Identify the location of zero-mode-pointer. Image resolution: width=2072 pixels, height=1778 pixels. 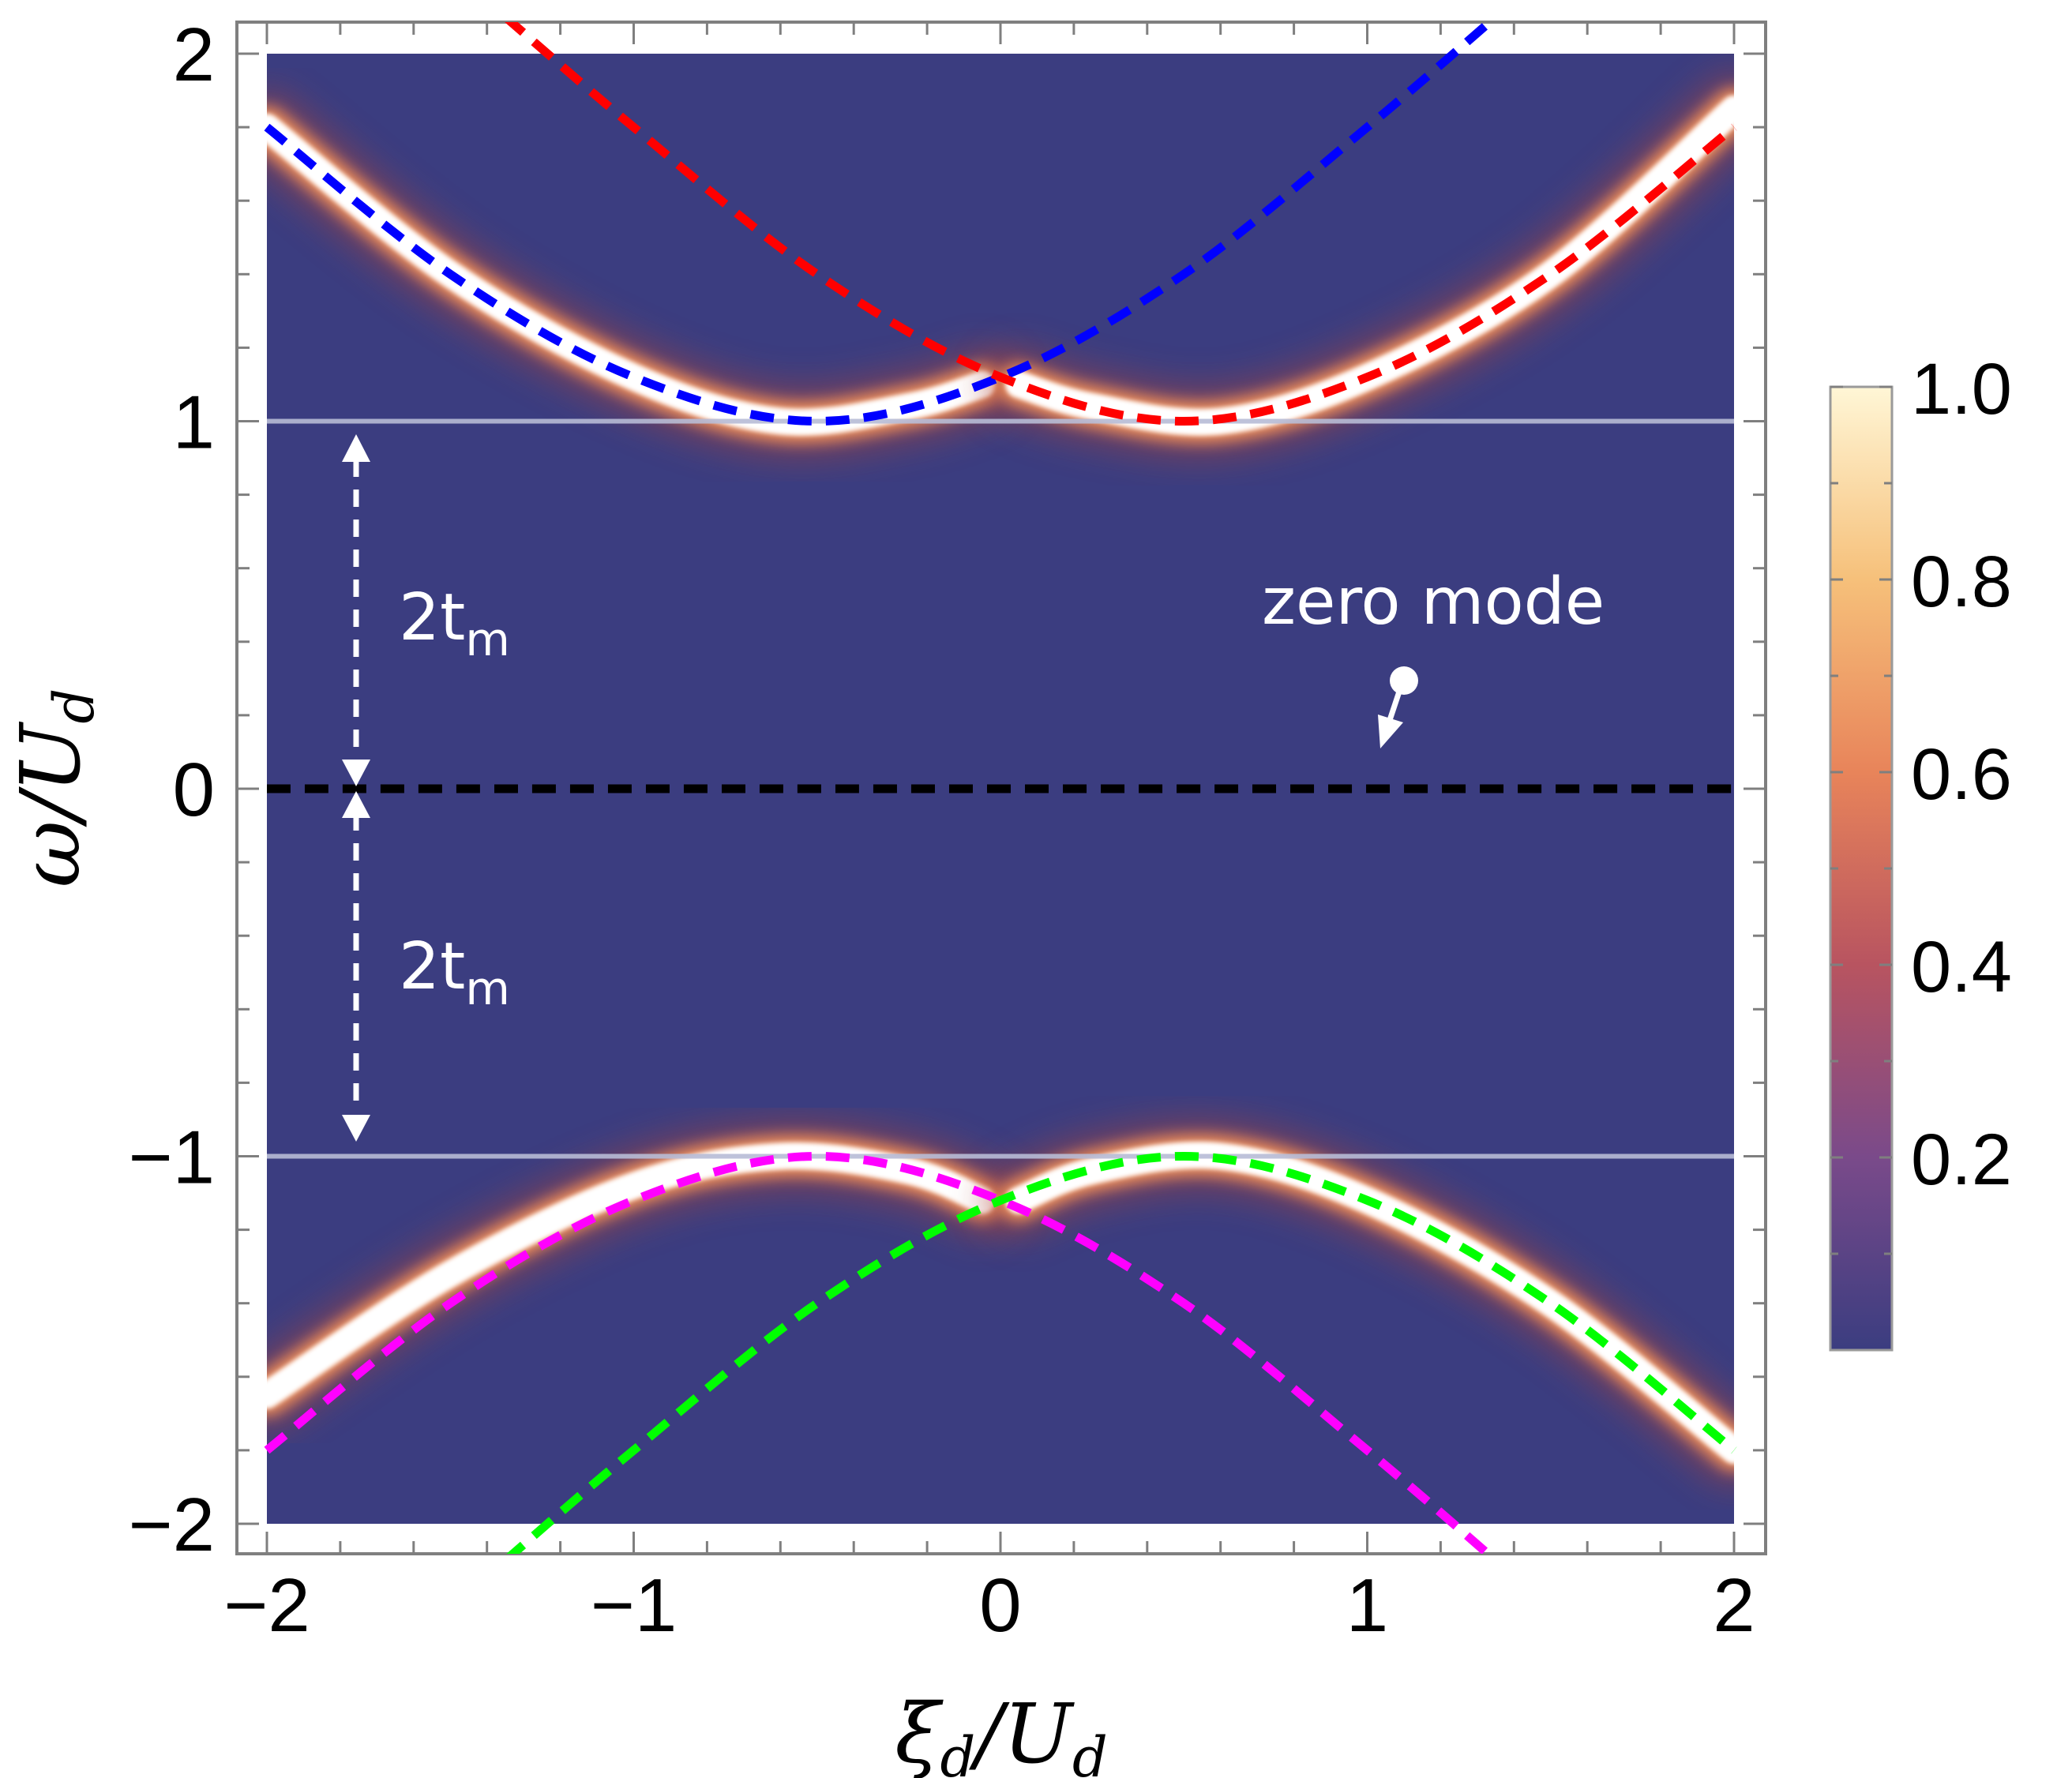
(1398, 707).